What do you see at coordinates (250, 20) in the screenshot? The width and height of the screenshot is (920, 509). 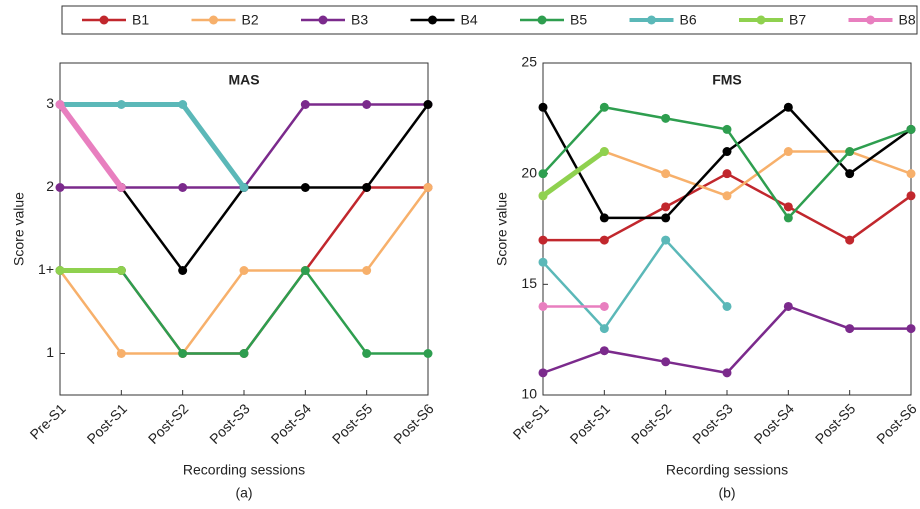 I see `legend-label: B2` at bounding box center [250, 20].